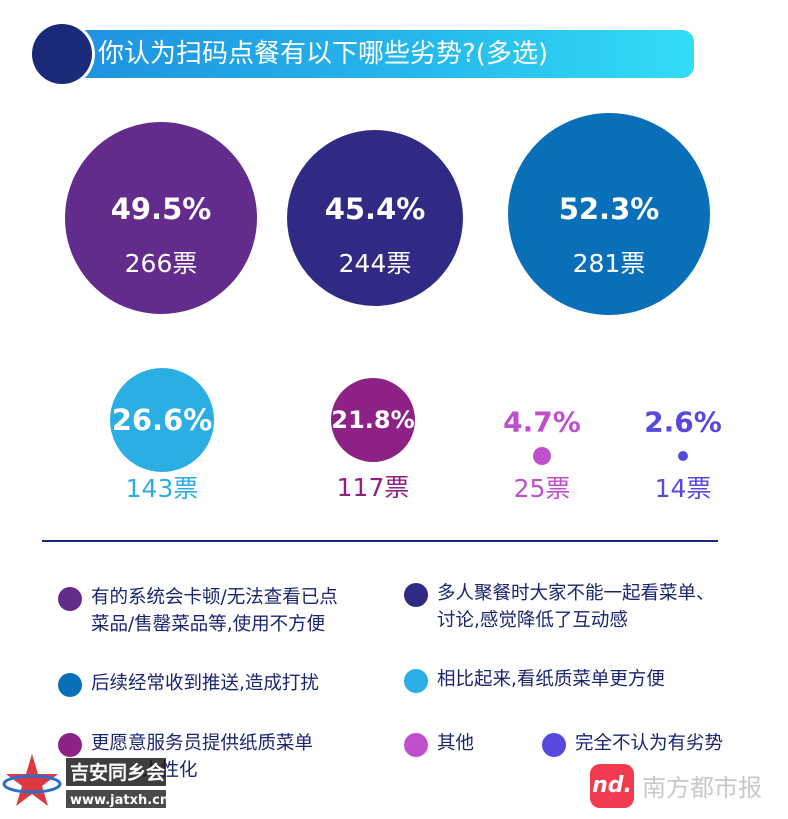  What do you see at coordinates (375, 209) in the screenshot?
I see `bubble-percent-2: 45.4%` at bounding box center [375, 209].